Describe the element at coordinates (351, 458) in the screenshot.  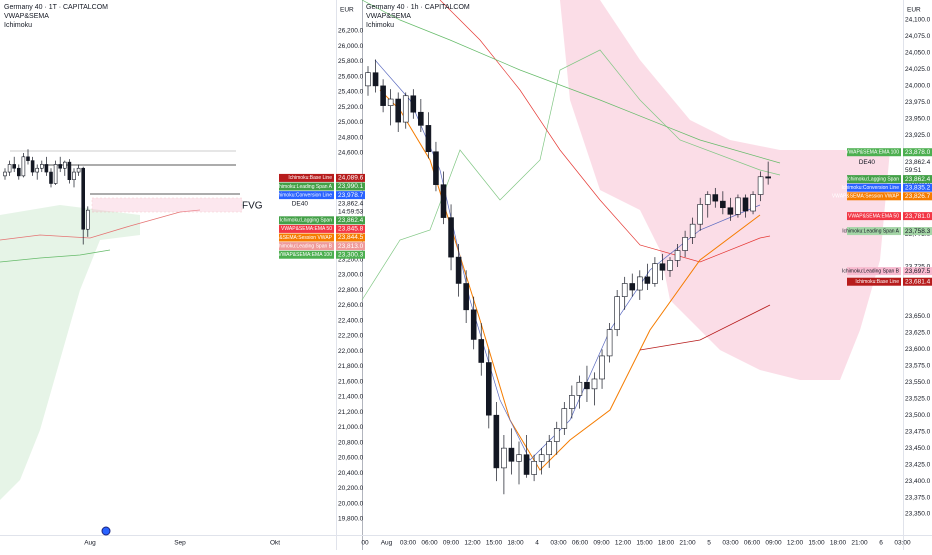
I see `y-tick-label: 20,600.0` at that location.